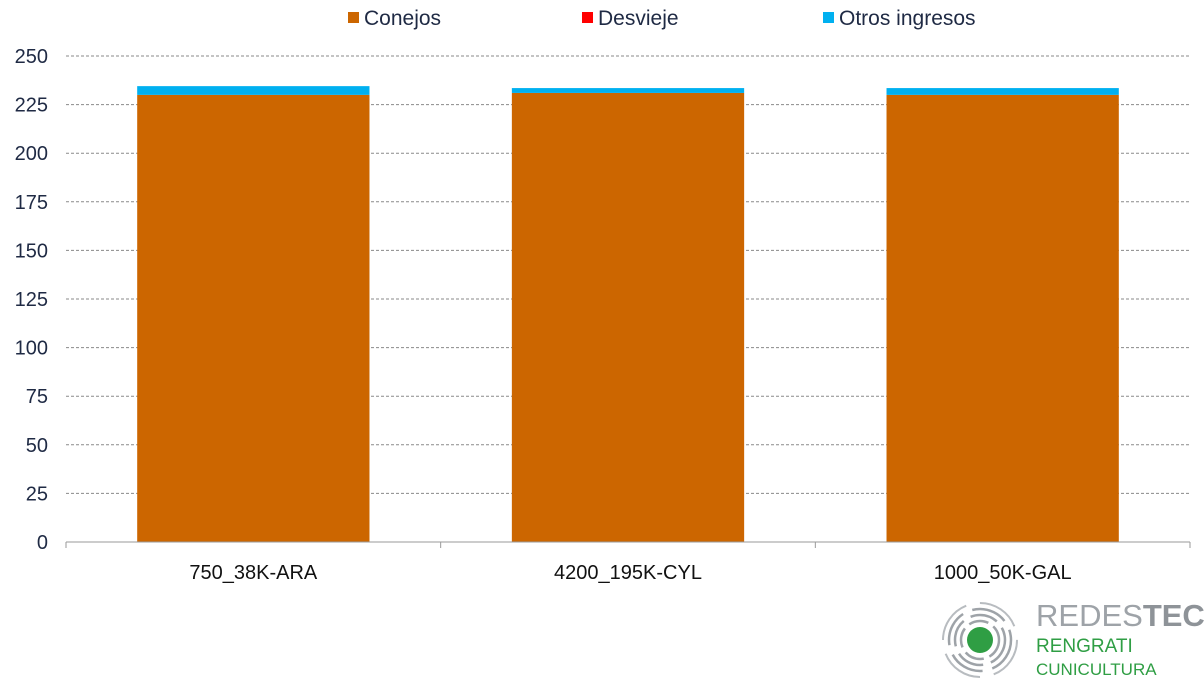 This screenshot has height=682, width=1204. What do you see at coordinates (31, 57) in the screenshot?
I see `y-tick-label: 250` at bounding box center [31, 57].